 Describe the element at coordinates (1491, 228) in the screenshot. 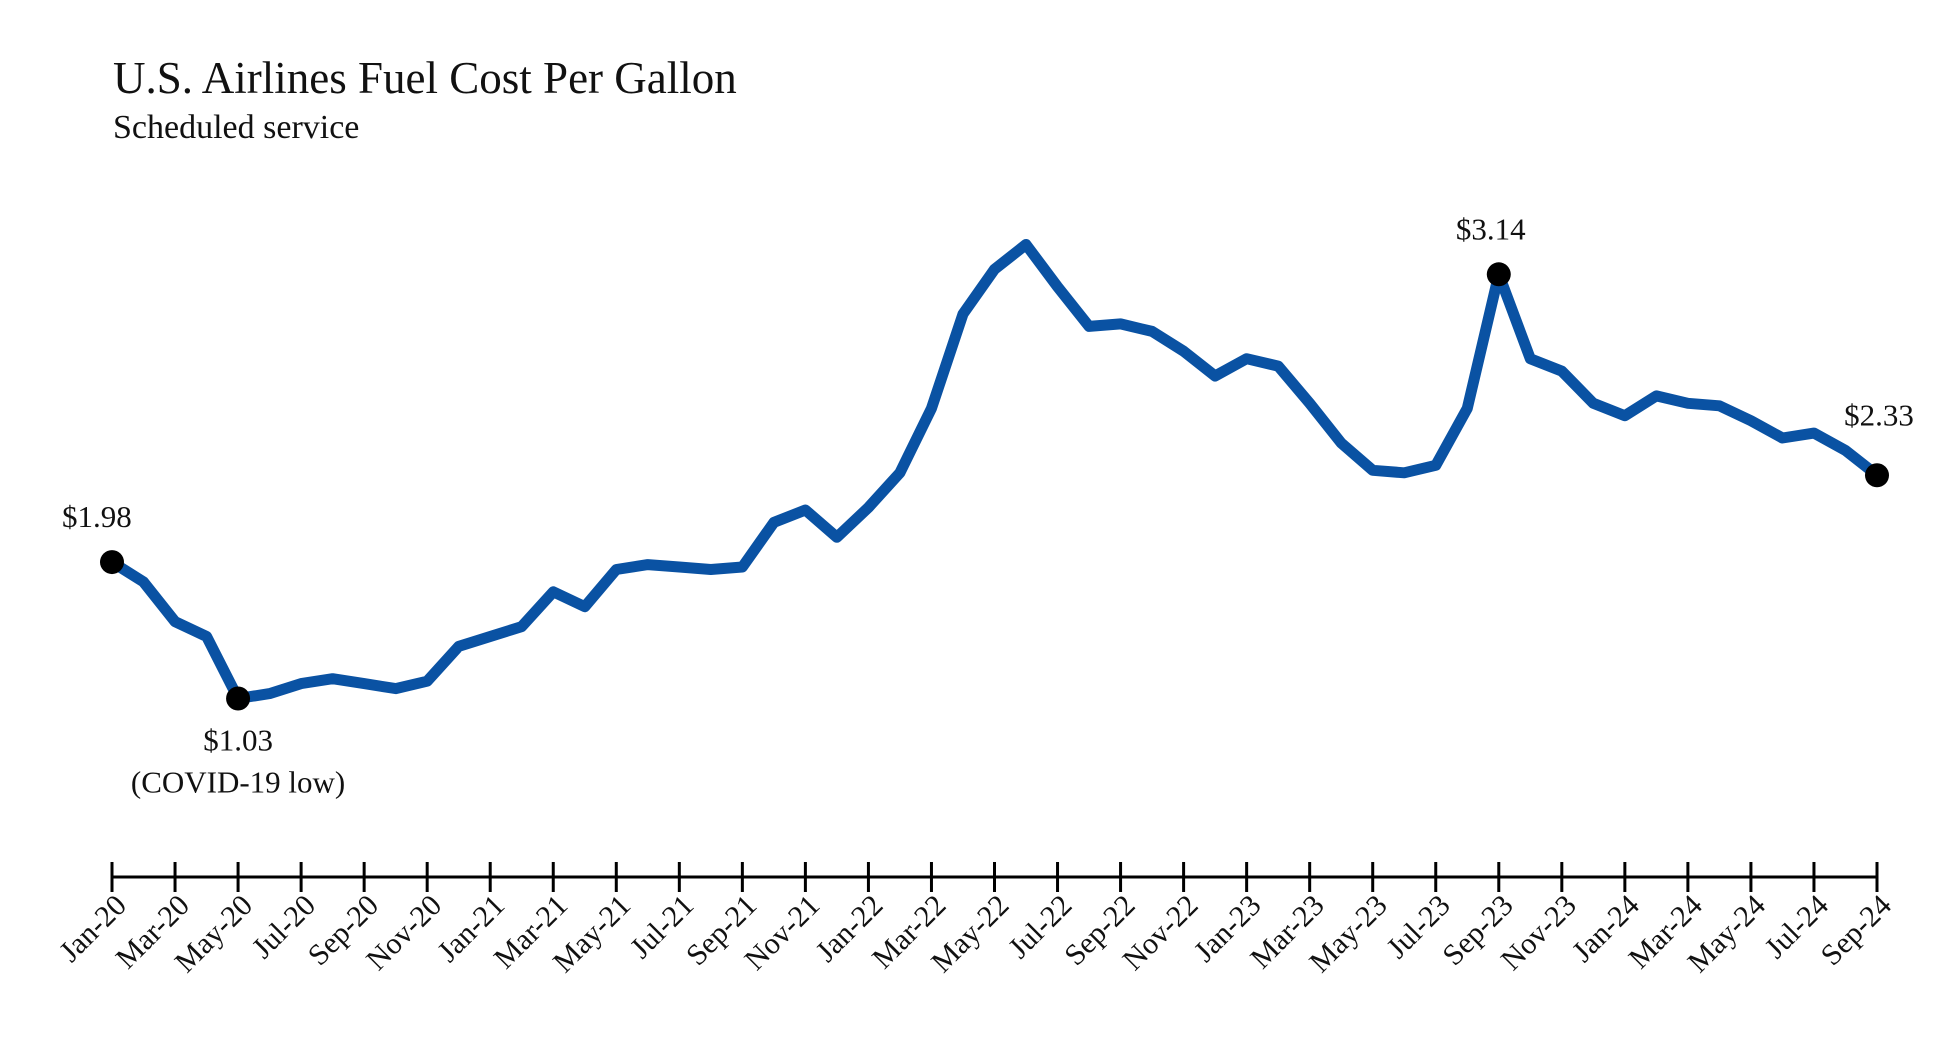

I see `data-label: $3.14` at that location.